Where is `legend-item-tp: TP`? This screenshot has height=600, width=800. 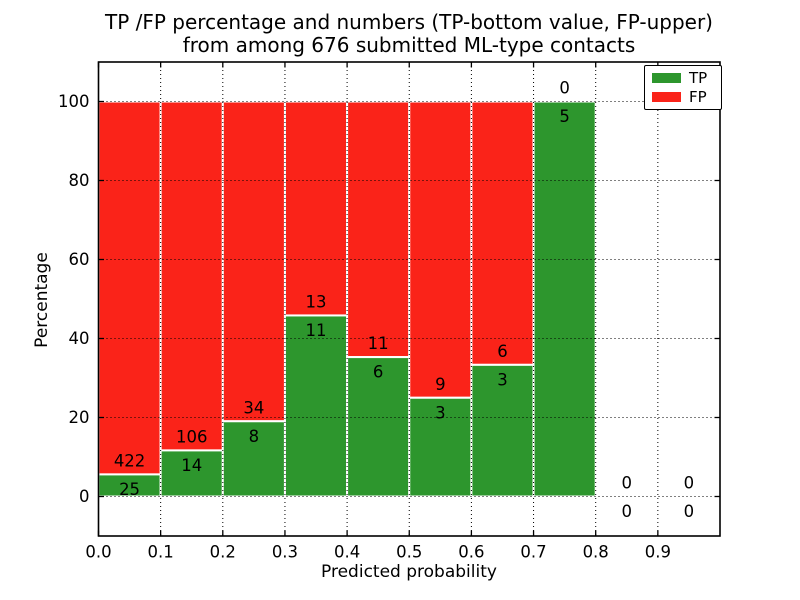
legend-item-tp: TP is located at coordinates (683, 78).